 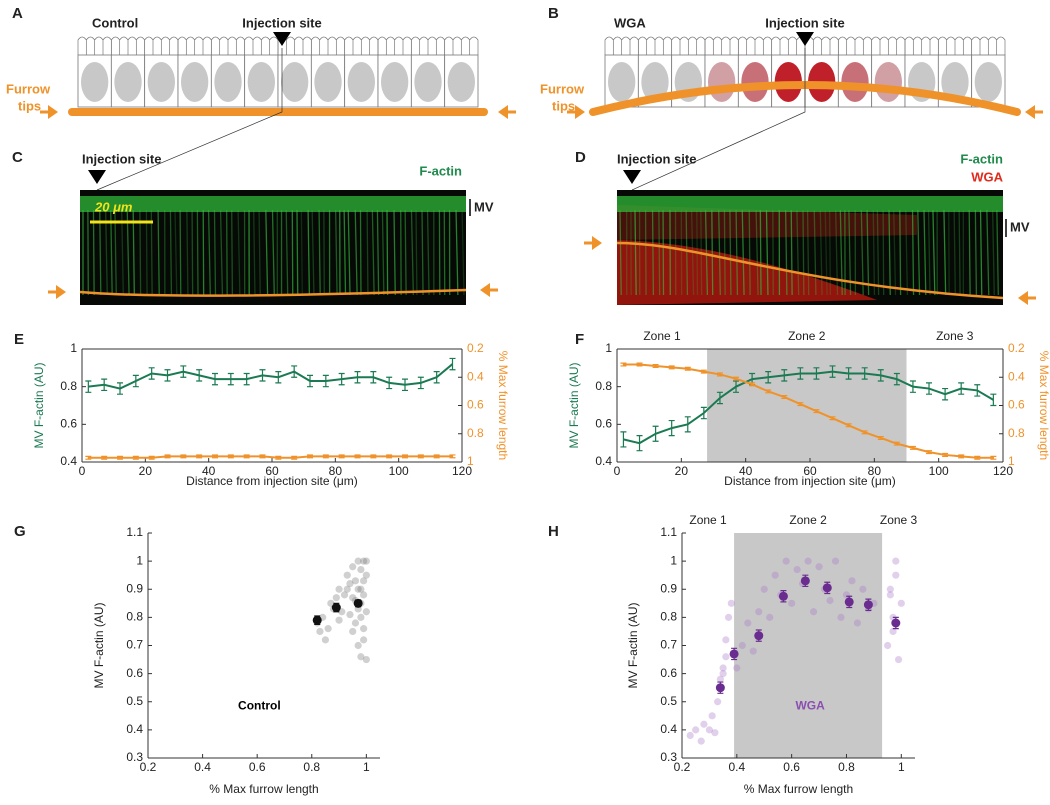 I want to click on zone-label: Zone 3, so click(x=955, y=336).